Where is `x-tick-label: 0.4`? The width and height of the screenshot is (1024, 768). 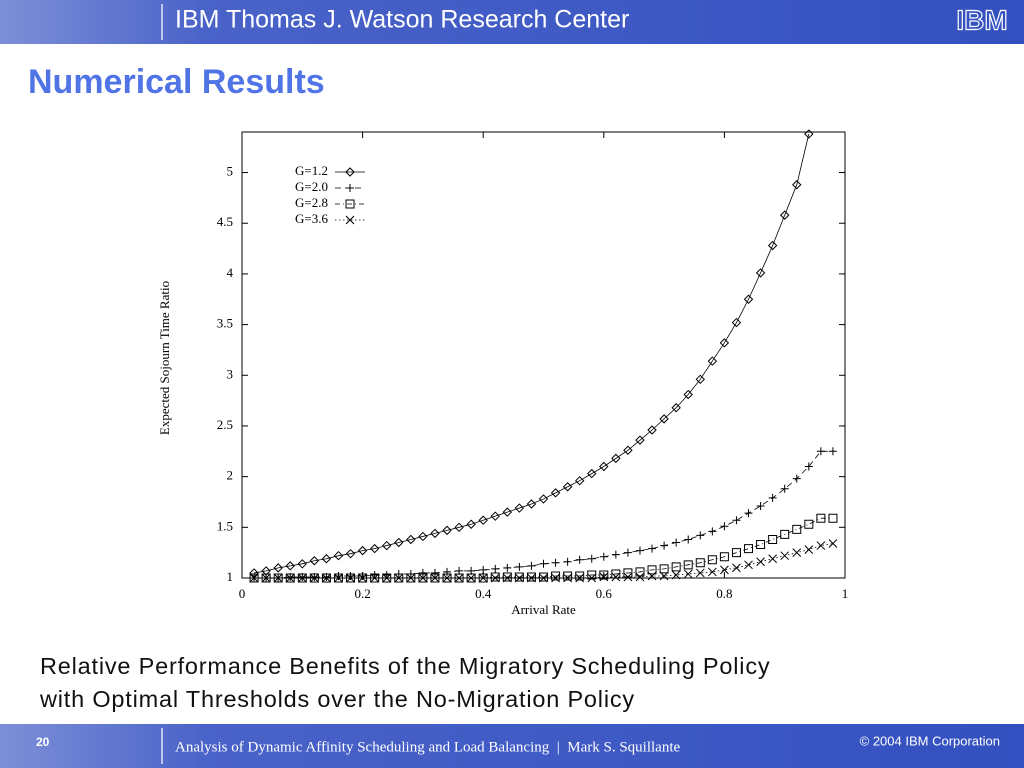 x-tick-label: 0.4 is located at coordinates (483, 593).